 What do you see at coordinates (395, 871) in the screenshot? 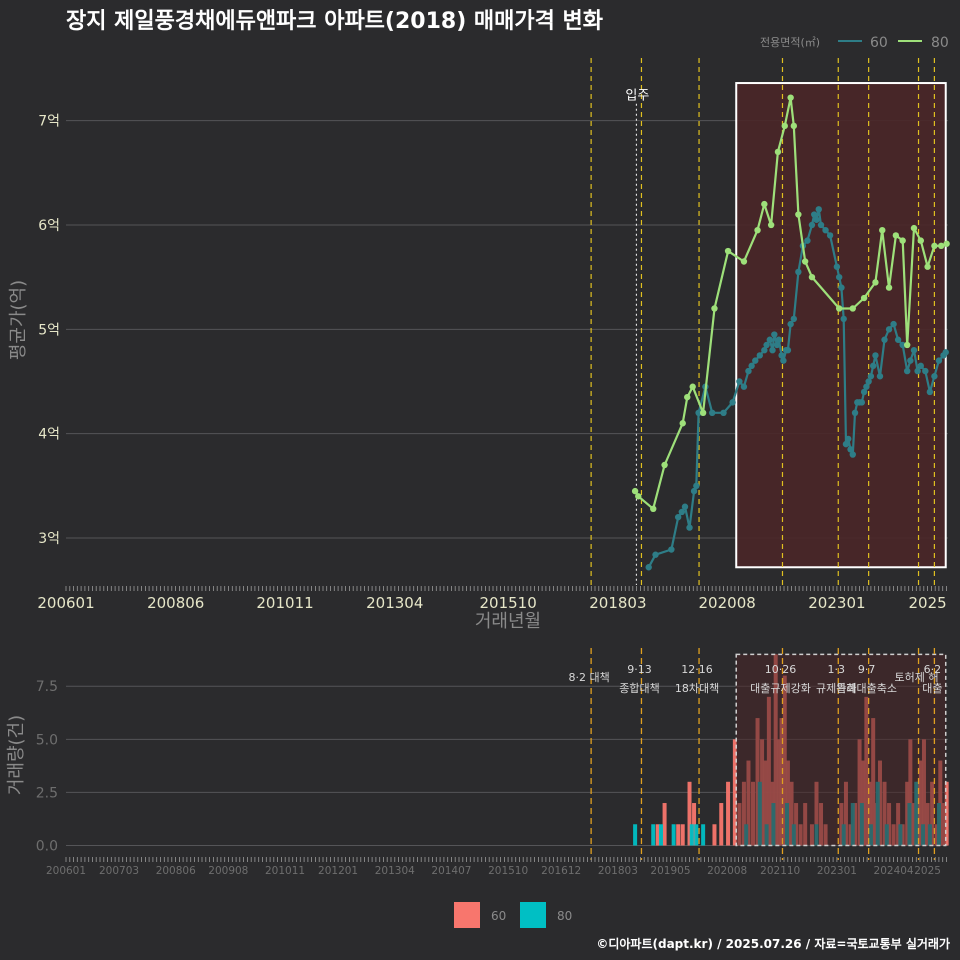
I see `bottom-x-tick-label: 201304` at bounding box center [395, 871].